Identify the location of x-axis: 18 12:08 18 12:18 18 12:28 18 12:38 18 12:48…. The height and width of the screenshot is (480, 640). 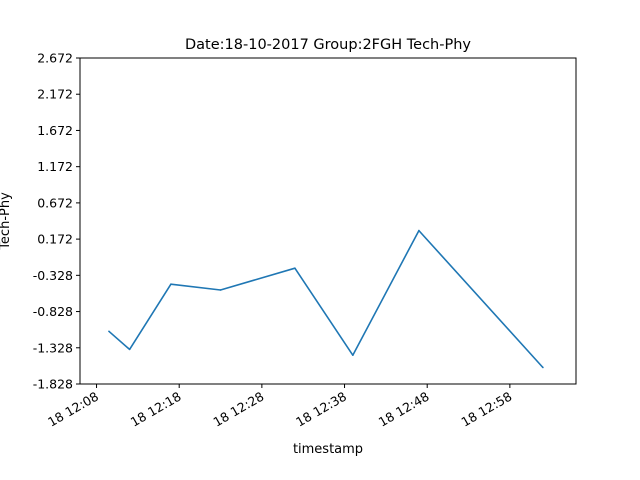
(279, 407).